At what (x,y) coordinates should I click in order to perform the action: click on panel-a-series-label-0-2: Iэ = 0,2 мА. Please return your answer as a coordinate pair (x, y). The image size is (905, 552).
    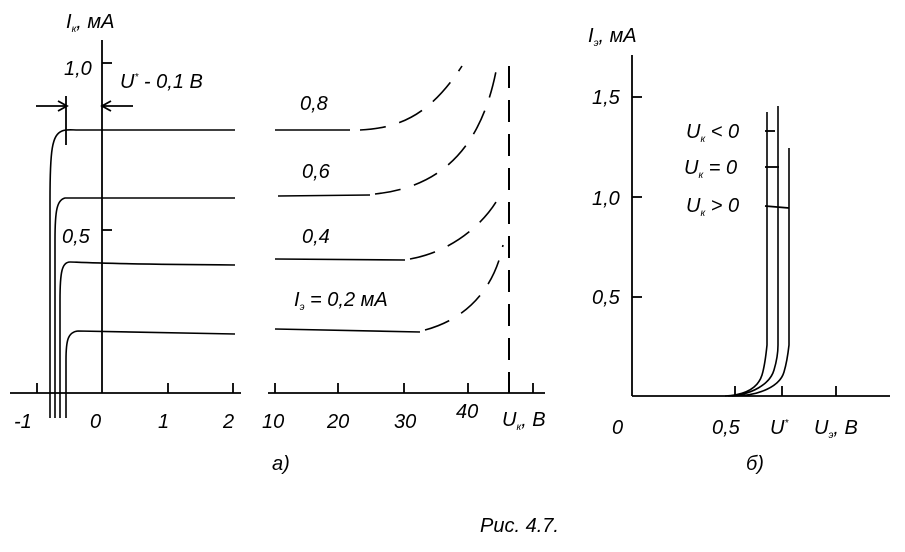
    Looking at the image, I should click on (341, 301).